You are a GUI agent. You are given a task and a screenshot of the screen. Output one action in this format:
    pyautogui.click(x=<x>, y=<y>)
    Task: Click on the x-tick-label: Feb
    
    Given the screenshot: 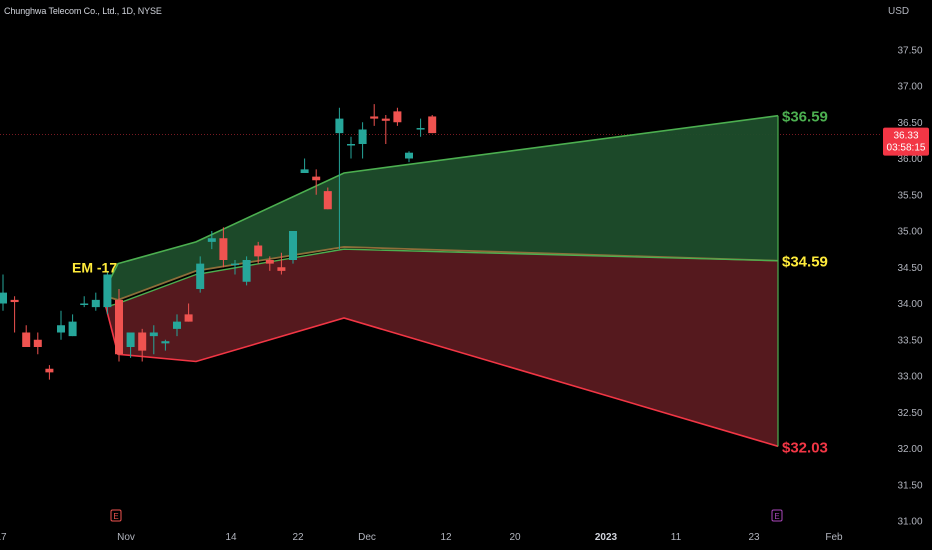 What is the action you would take?
    pyautogui.click(x=834, y=537)
    